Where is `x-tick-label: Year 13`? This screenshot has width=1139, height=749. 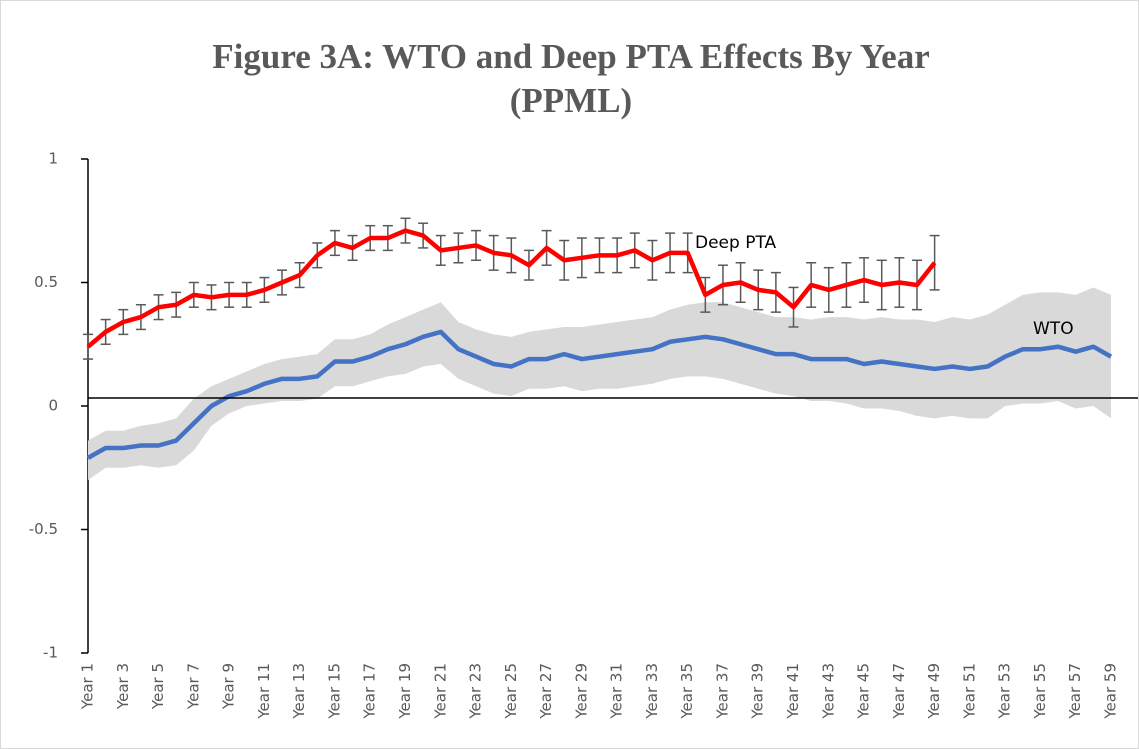 x-tick-label: Year 13 is located at coordinates (299, 691).